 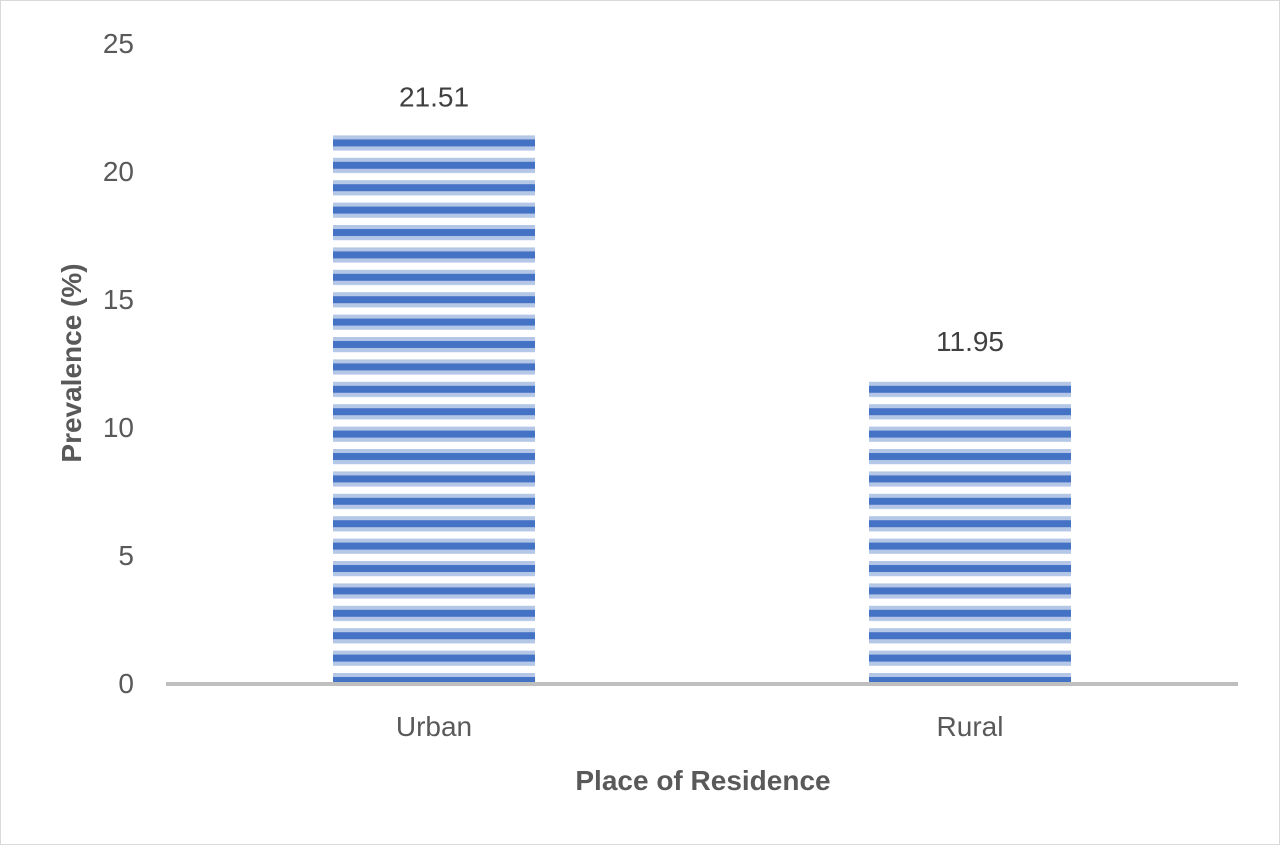 I want to click on y-tick-label: 0, so click(x=126, y=683).